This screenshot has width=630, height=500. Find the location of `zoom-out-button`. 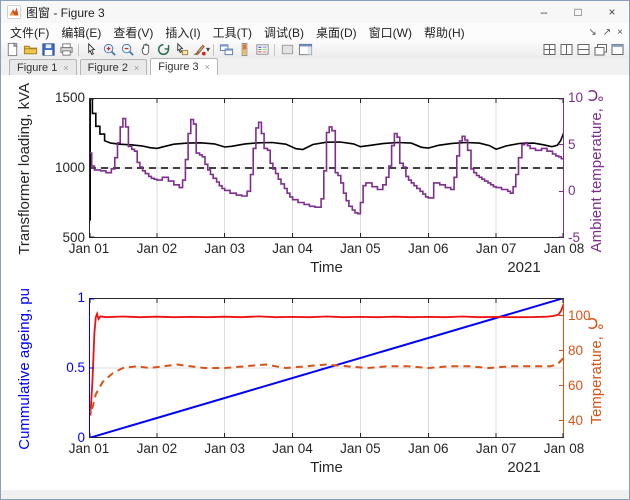

zoom-out-button is located at coordinates (127, 50).